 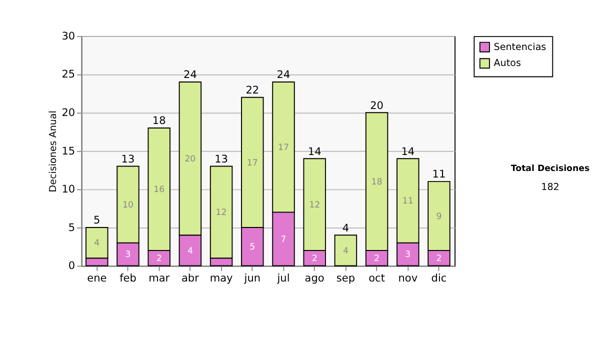 I want to click on y-axis-title: Decisiones Anual, so click(x=53, y=151).